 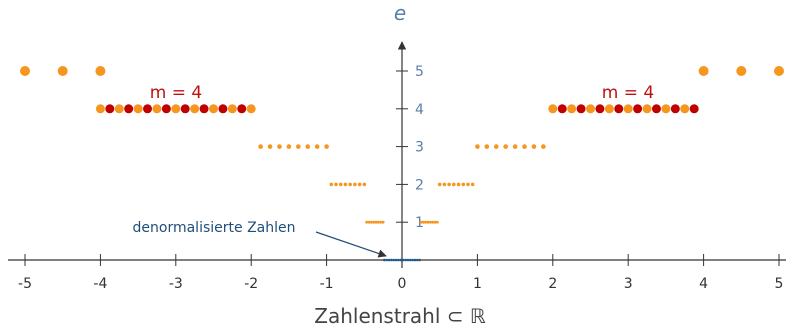 What do you see at coordinates (419, 72) in the screenshot?
I see `e-tick-label: 5` at bounding box center [419, 72].